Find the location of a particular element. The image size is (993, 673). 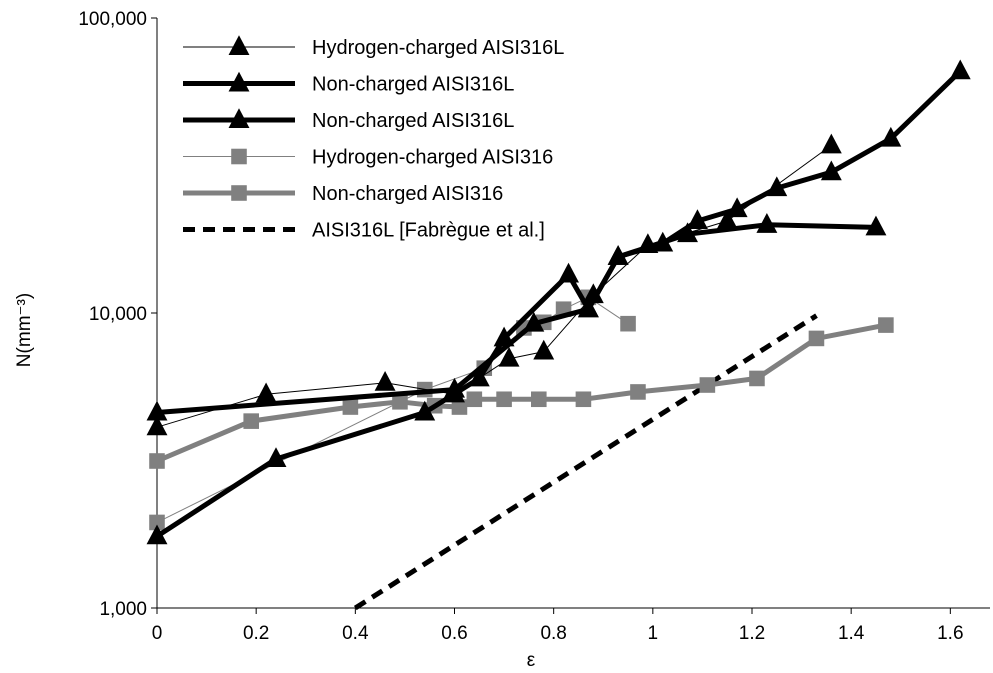

legend-entry-5: Non-charged AISI316 is located at coordinates (343, 194).